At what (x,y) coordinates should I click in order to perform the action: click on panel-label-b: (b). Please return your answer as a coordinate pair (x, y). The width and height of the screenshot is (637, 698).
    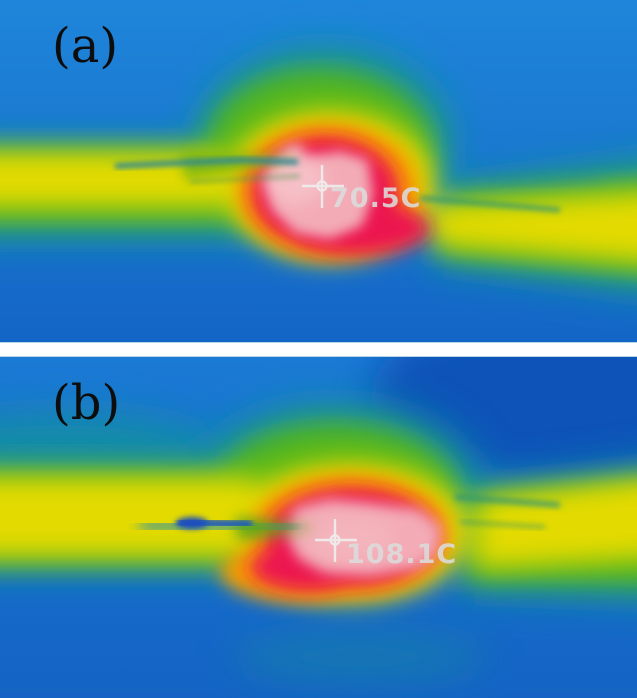
    Looking at the image, I should click on (86, 403).